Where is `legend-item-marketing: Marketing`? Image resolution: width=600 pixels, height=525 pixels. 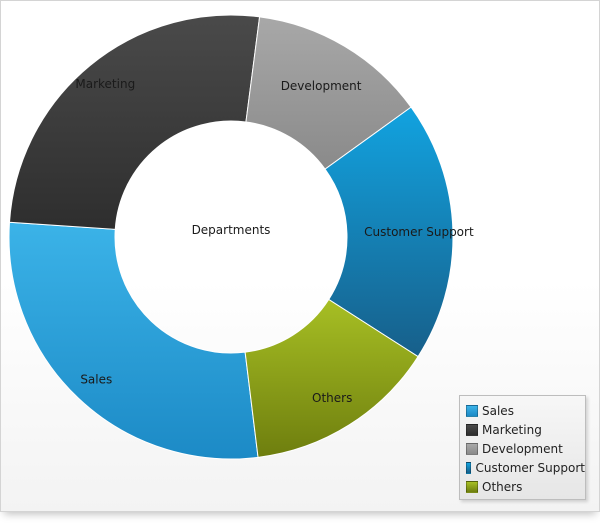
legend-item-marketing: Marketing is located at coordinates (525, 429).